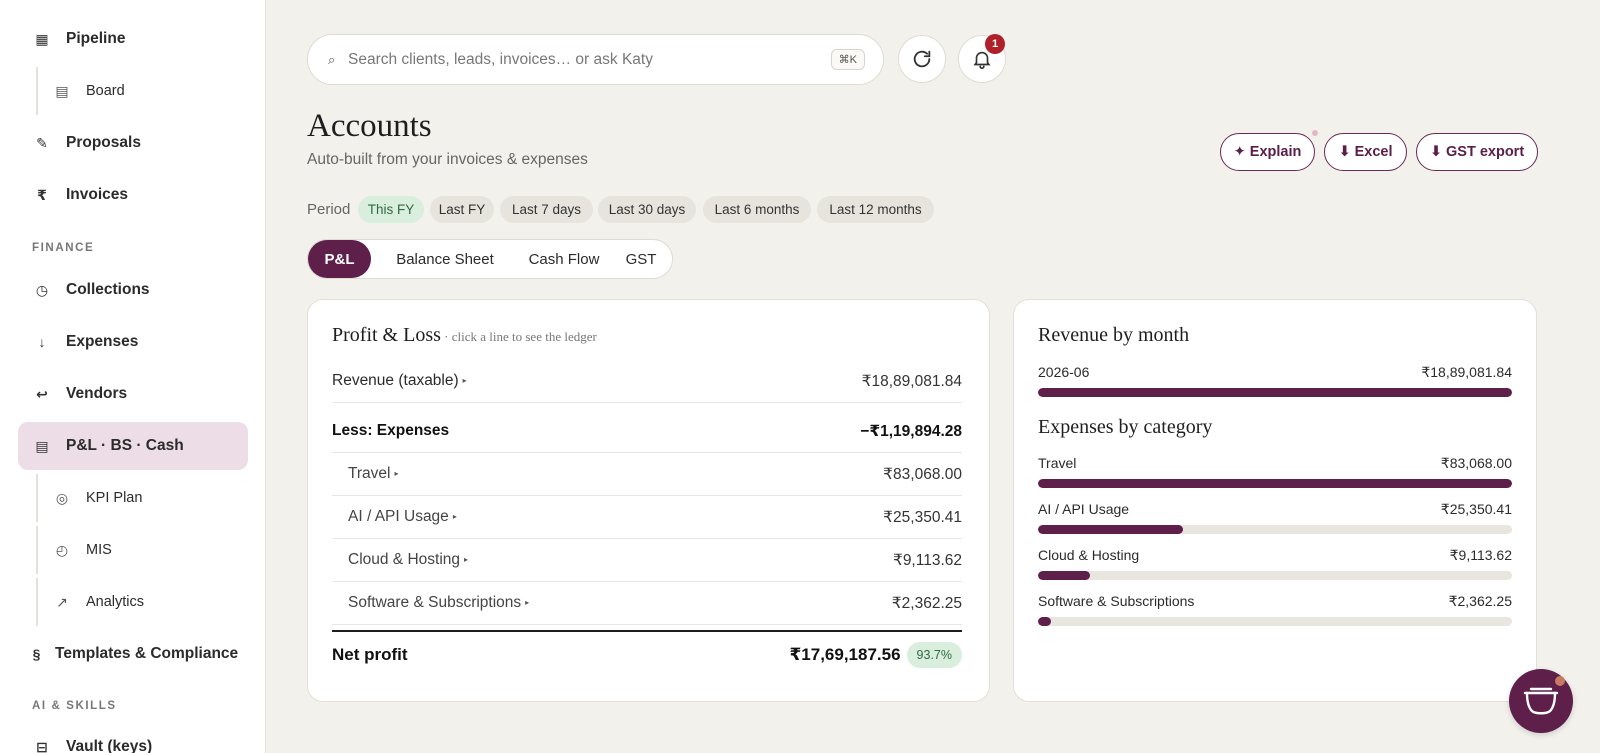 Image resolution: width=1600 pixels, height=753 pixels. I want to click on period-last-fy: Last FY, so click(462, 209).